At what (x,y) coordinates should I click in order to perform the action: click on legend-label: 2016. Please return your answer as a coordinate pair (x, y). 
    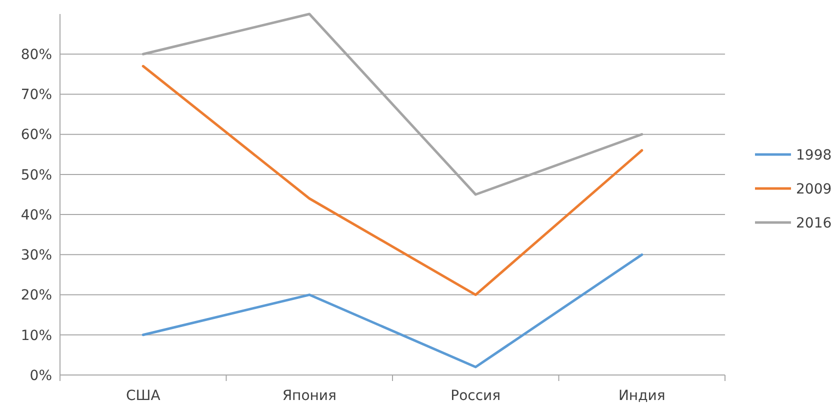
    Looking at the image, I should click on (814, 223).